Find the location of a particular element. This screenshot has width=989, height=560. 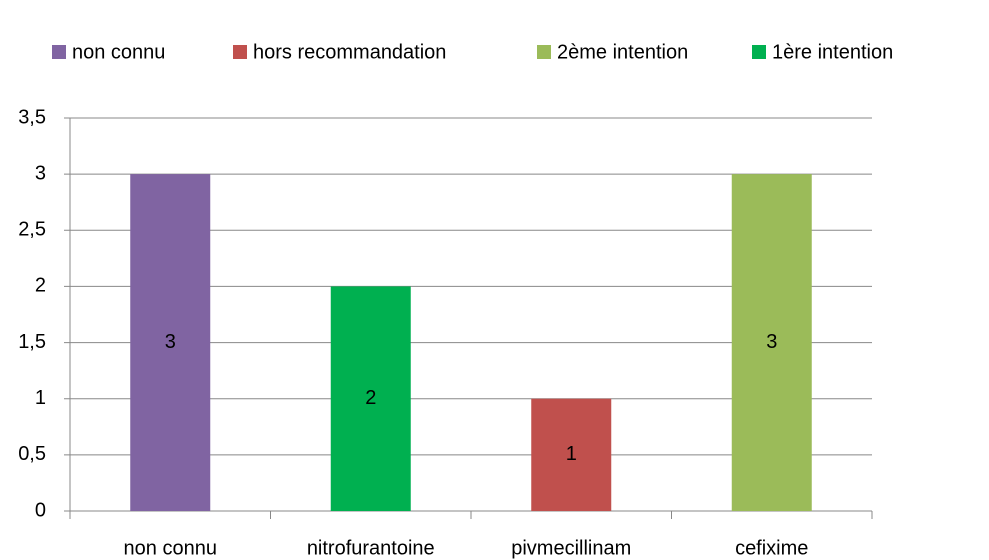

legend-label: 2ème intention is located at coordinates (622, 52).